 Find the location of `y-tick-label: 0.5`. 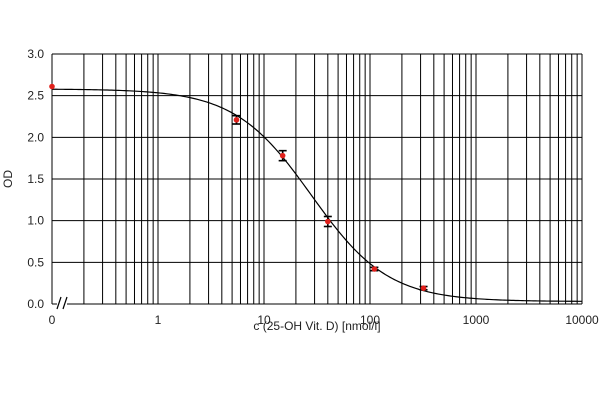

y-tick-label: 0.5 is located at coordinates (35, 262).